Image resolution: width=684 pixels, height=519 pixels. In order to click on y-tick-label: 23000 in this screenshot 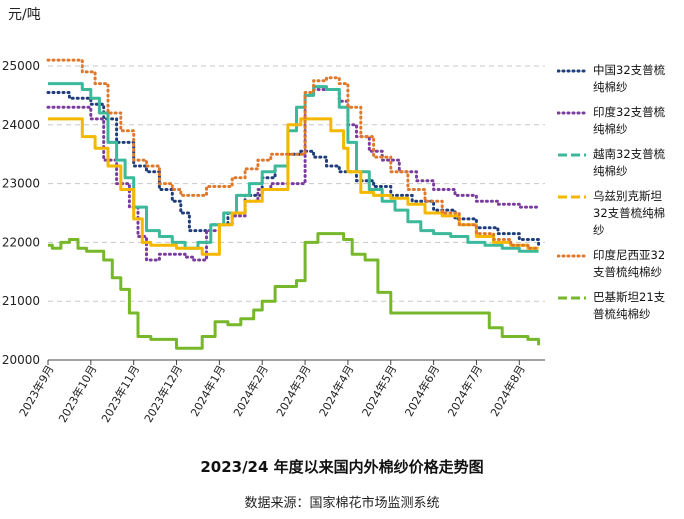, I will do `click(21, 184)`.